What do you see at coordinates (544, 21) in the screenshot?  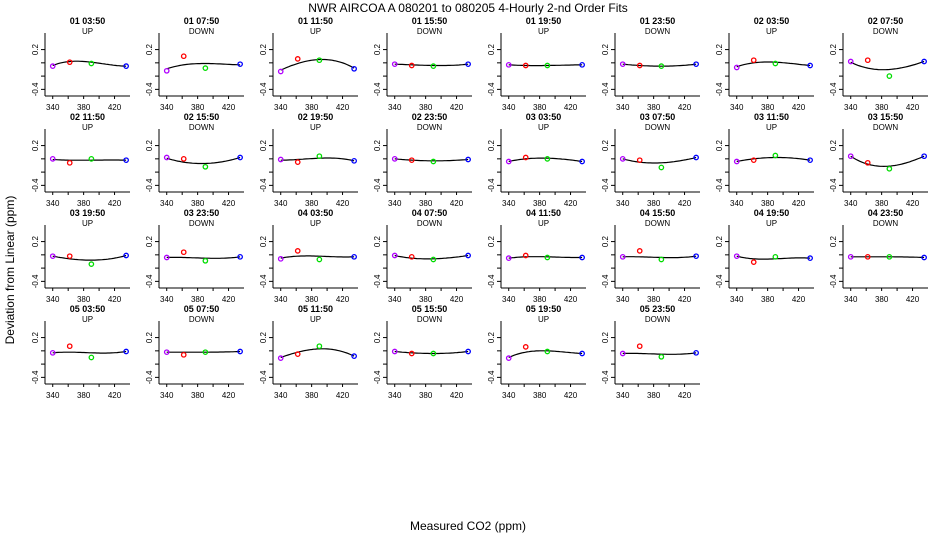 I see `panel-title: 01 19:50` at bounding box center [544, 21].